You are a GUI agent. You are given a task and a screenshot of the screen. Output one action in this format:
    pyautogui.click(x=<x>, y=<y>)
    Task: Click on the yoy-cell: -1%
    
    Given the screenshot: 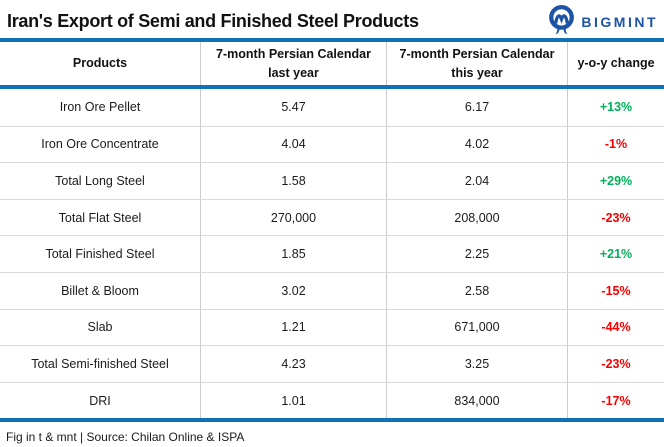 What is the action you would take?
    pyautogui.click(x=616, y=144)
    